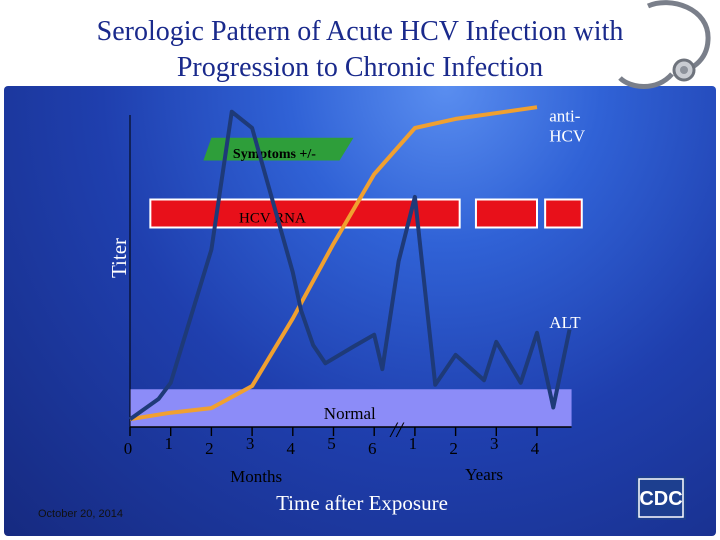  Describe the element at coordinates (128, 448) in the screenshot. I see `x-tick-label: 0` at that location.